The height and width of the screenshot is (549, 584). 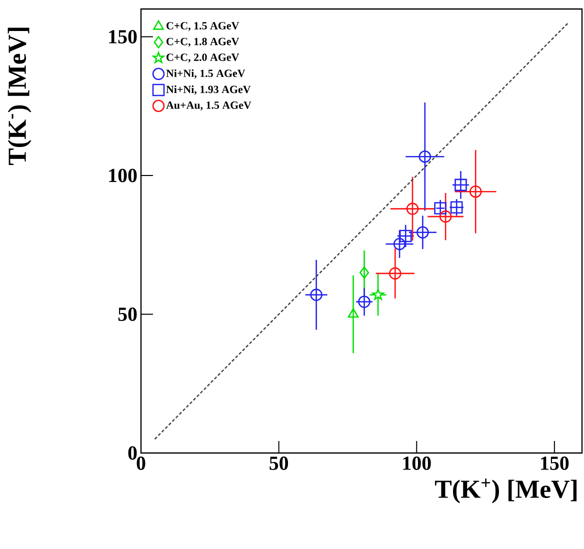 I want to click on legend-label: C+C, 1.8 AGeV, so click(x=203, y=42).